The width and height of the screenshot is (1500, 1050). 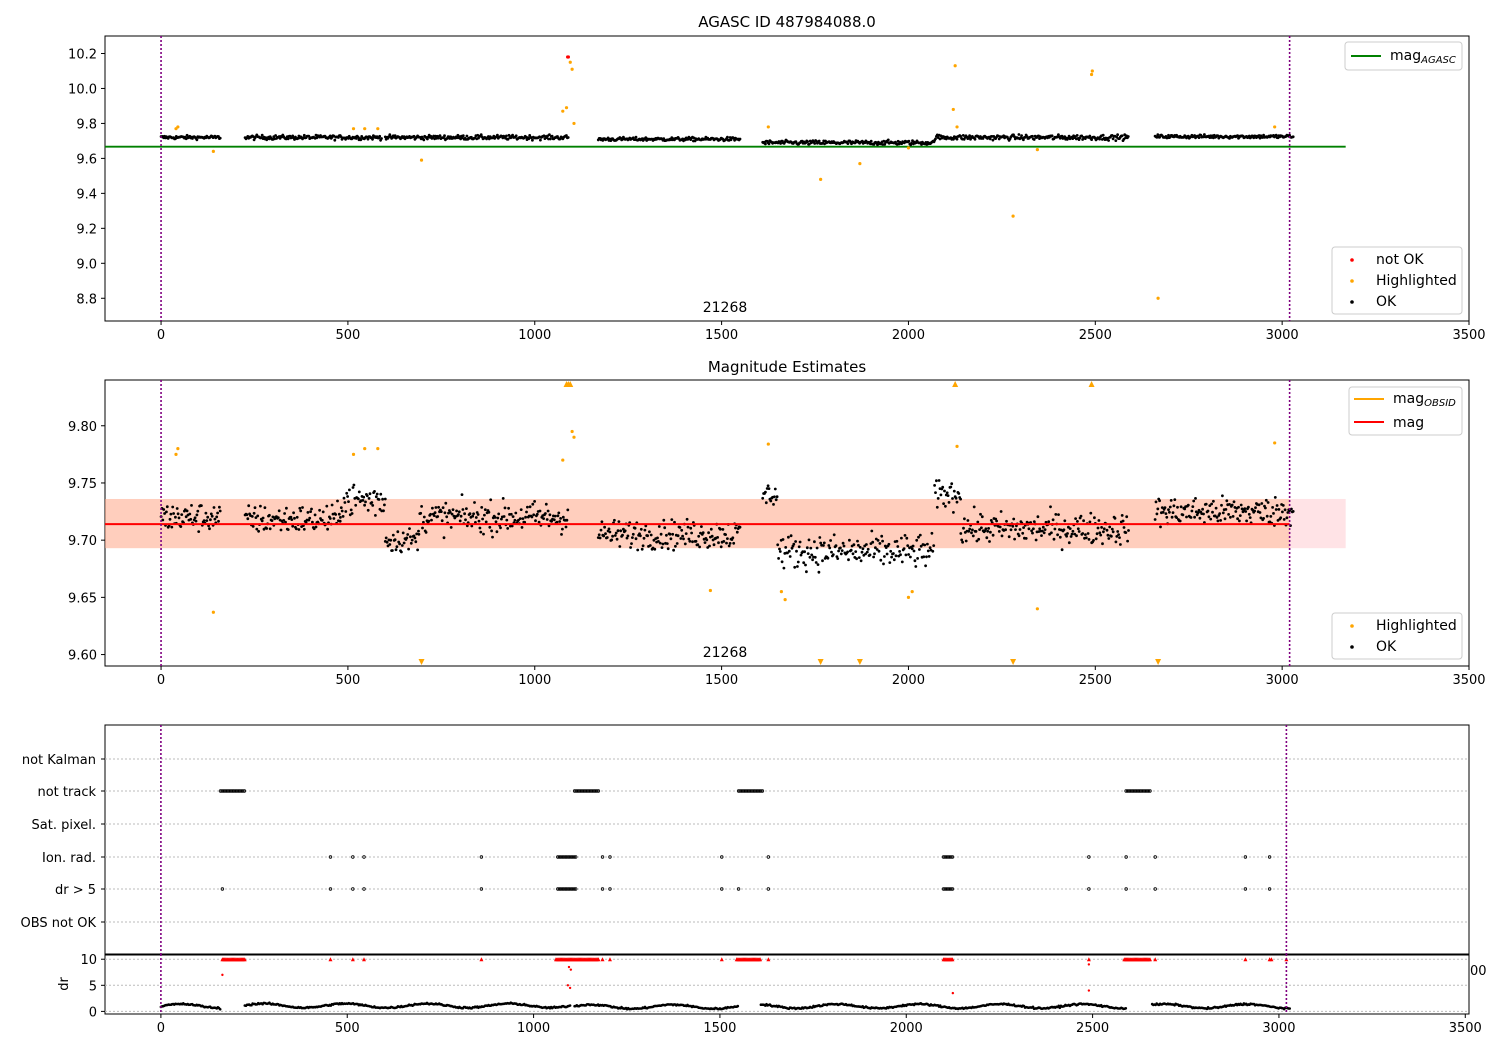 What do you see at coordinates (69, 858) in the screenshot?
I see `flag-row-label: Ion. rad.` at bounding box center [69, 858].